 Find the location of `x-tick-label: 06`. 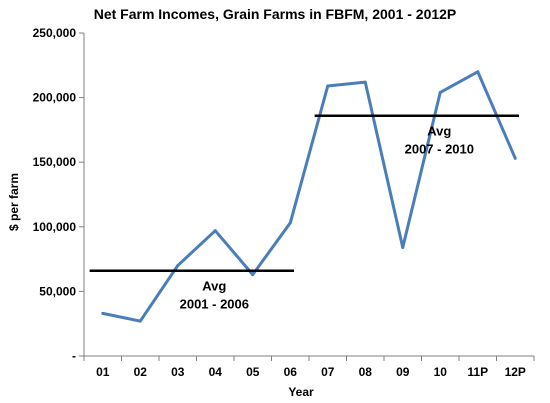

x-tick-label: 06 is located at coordinates (291, 372).